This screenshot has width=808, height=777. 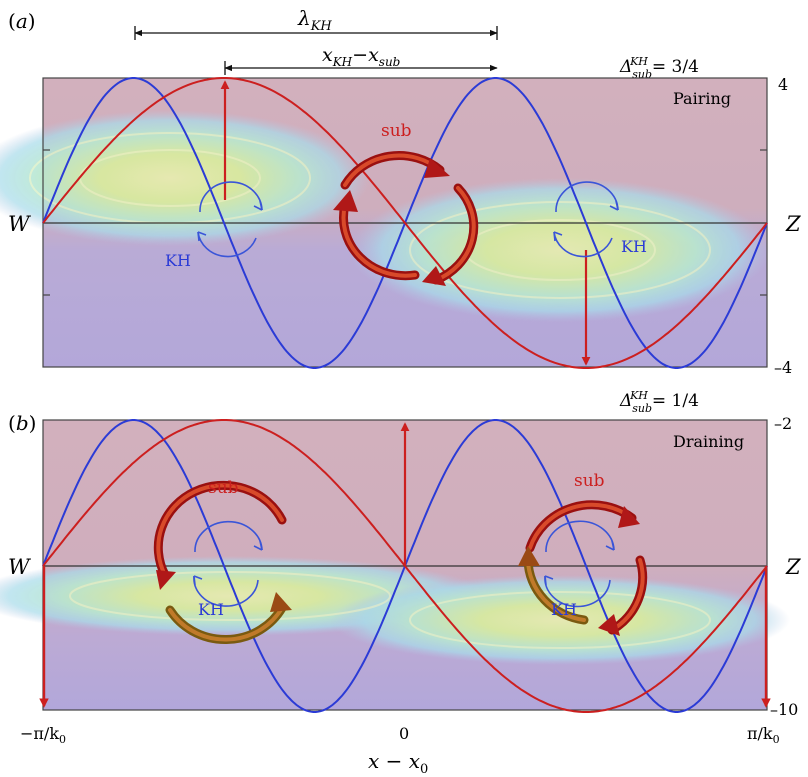 What do you see at coordinates (22, 423) in the screenshot?
I see `panel-b-label: (b)` at bounding box center [22, 423].